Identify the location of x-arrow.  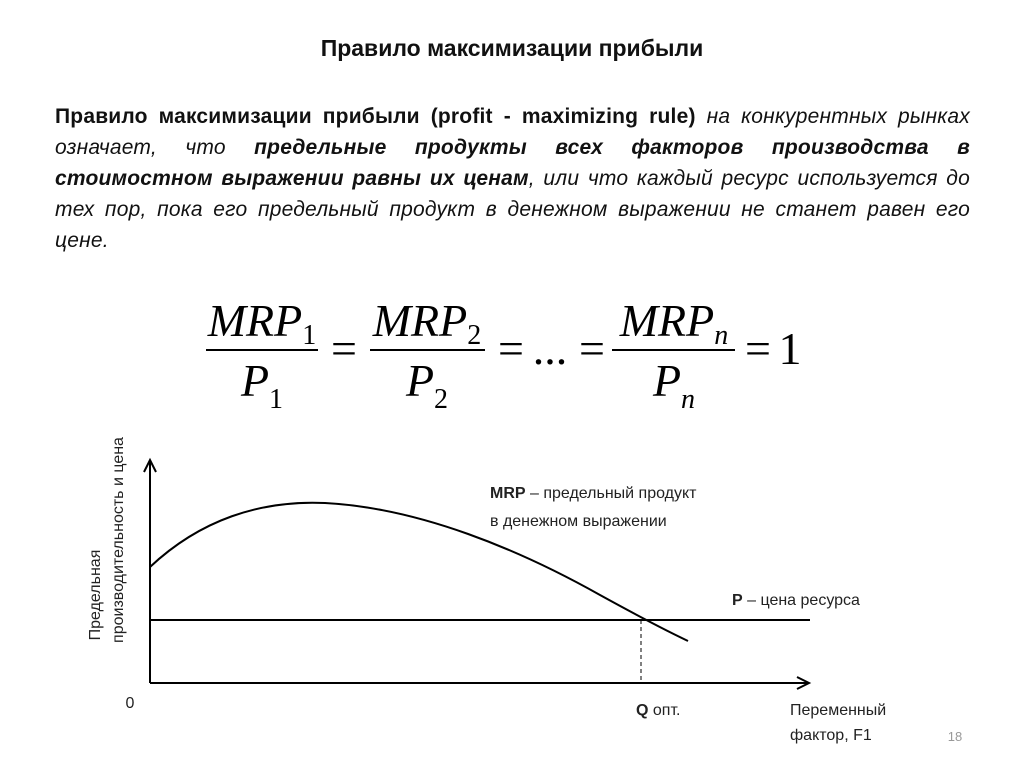
(804, 683).